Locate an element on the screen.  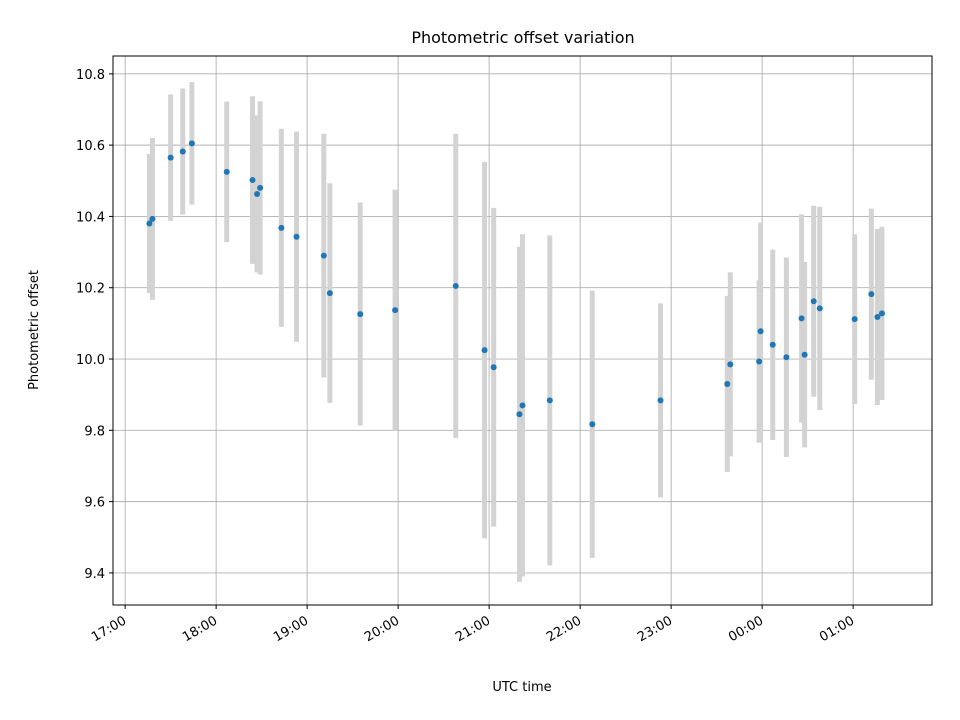
y-tick-label: 10.8 is located at coordinates (90, 75).